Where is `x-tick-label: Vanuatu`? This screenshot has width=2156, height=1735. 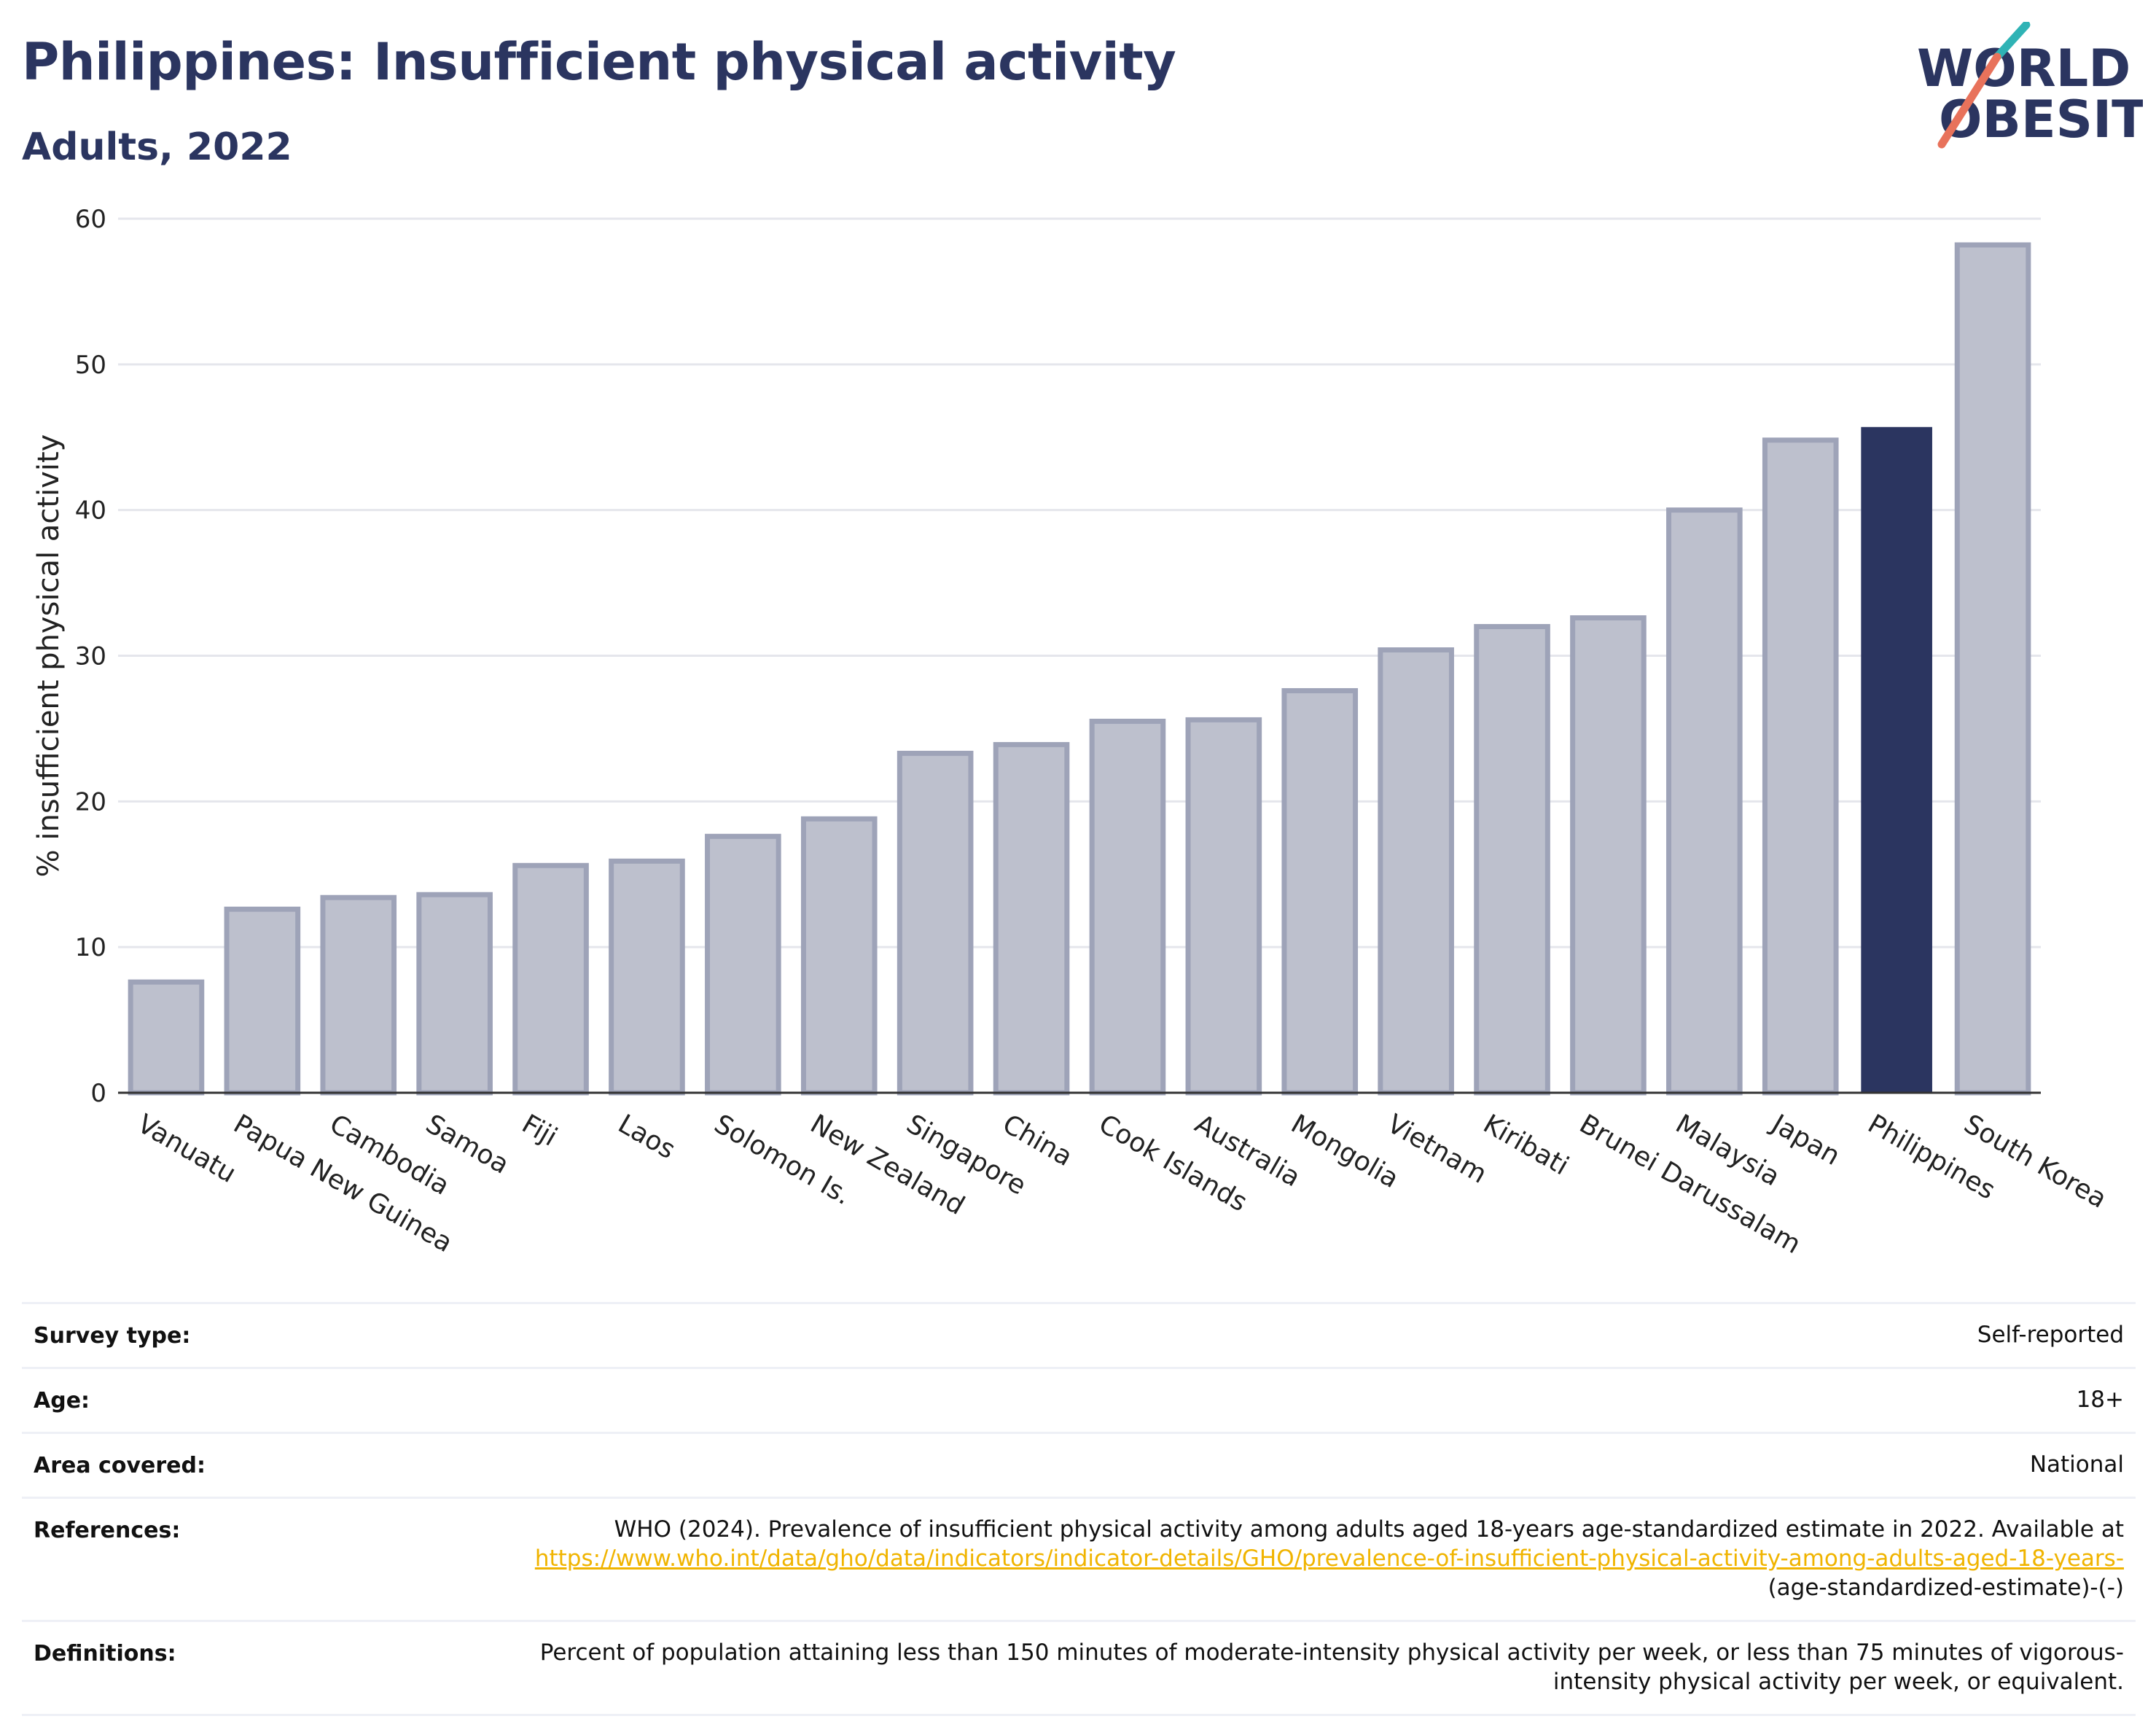
x-tick-label: Vanuatu is located at coordinates (187, 1149).